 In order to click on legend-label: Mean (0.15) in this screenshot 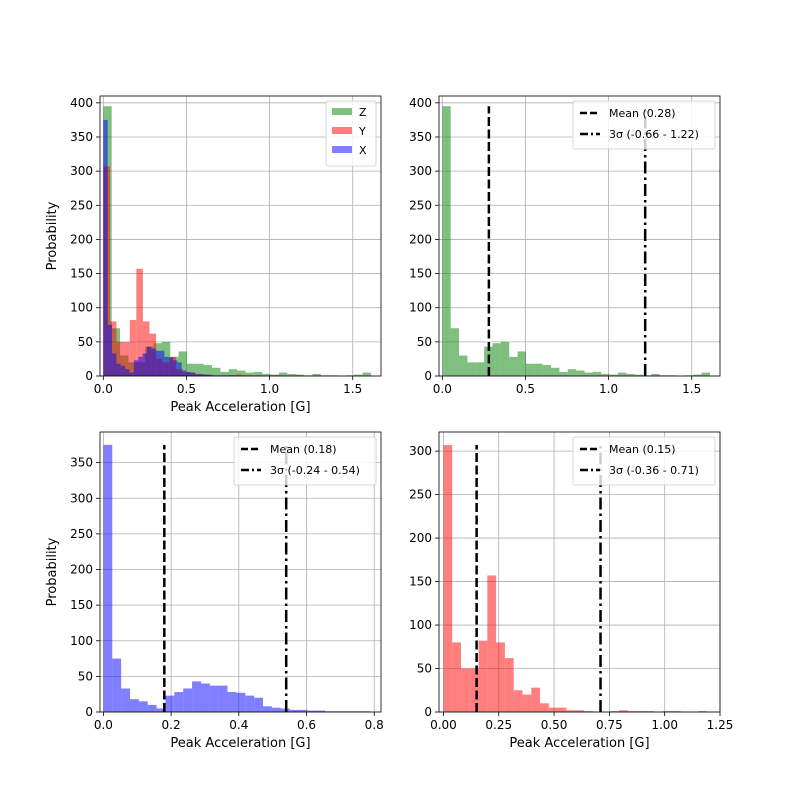, I will do `click(642, 449)`.